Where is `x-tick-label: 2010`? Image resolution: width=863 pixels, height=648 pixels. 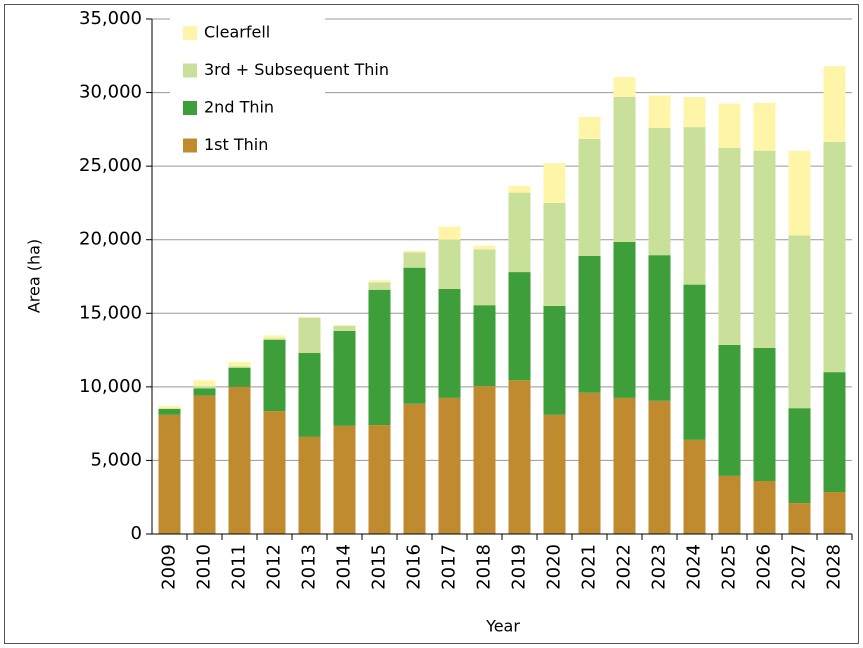
x-tick-label: 2010 is located at coordinates (204, 567).